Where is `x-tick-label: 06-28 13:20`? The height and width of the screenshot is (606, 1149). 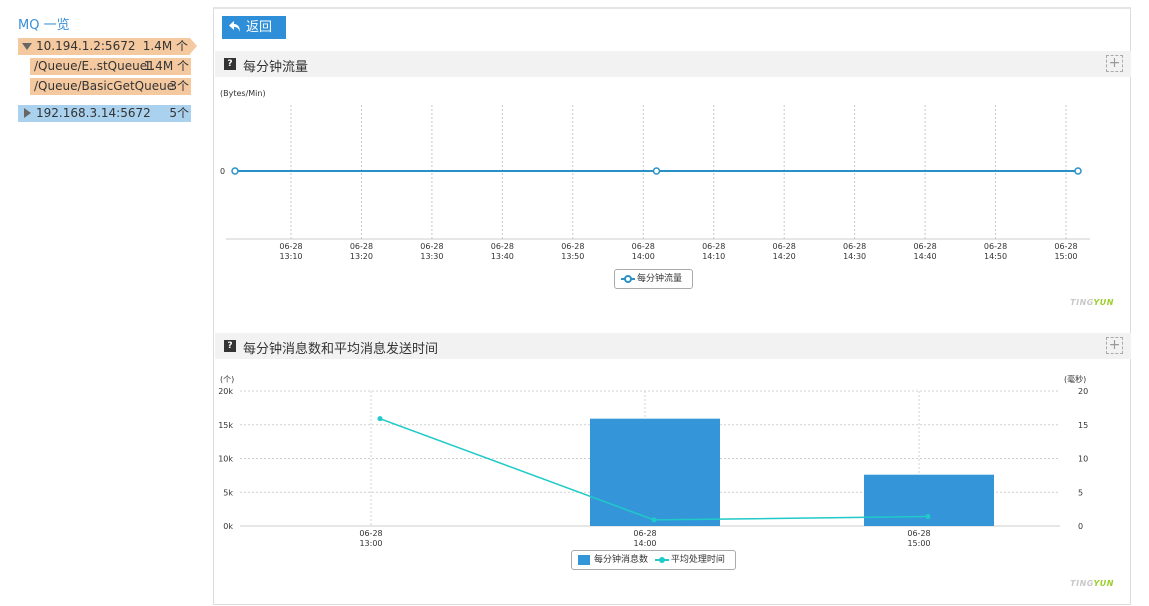 x-tick-label: 06-28 13:20 is located at coordinates (361, 251).